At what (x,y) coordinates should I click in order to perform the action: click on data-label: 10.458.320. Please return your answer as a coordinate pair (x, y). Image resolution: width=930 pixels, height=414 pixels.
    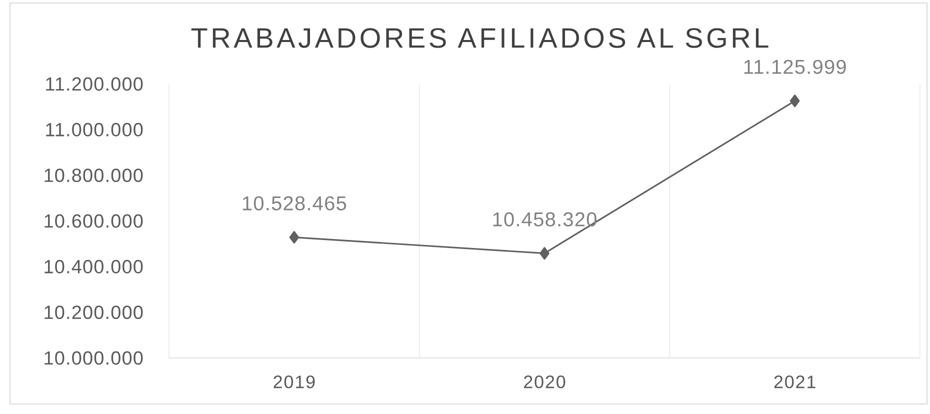
    Looking at the image, I should click on (544, 219).